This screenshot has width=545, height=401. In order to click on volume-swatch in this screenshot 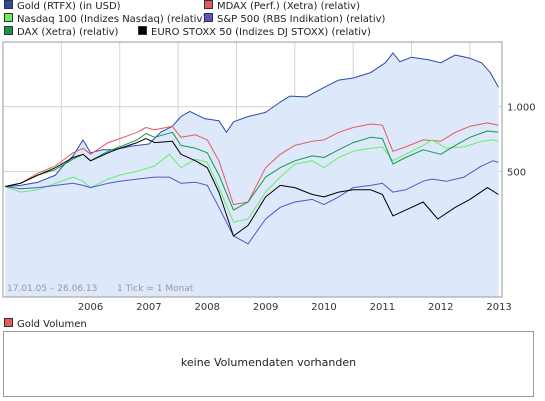, I will do `click(8, 322)`.